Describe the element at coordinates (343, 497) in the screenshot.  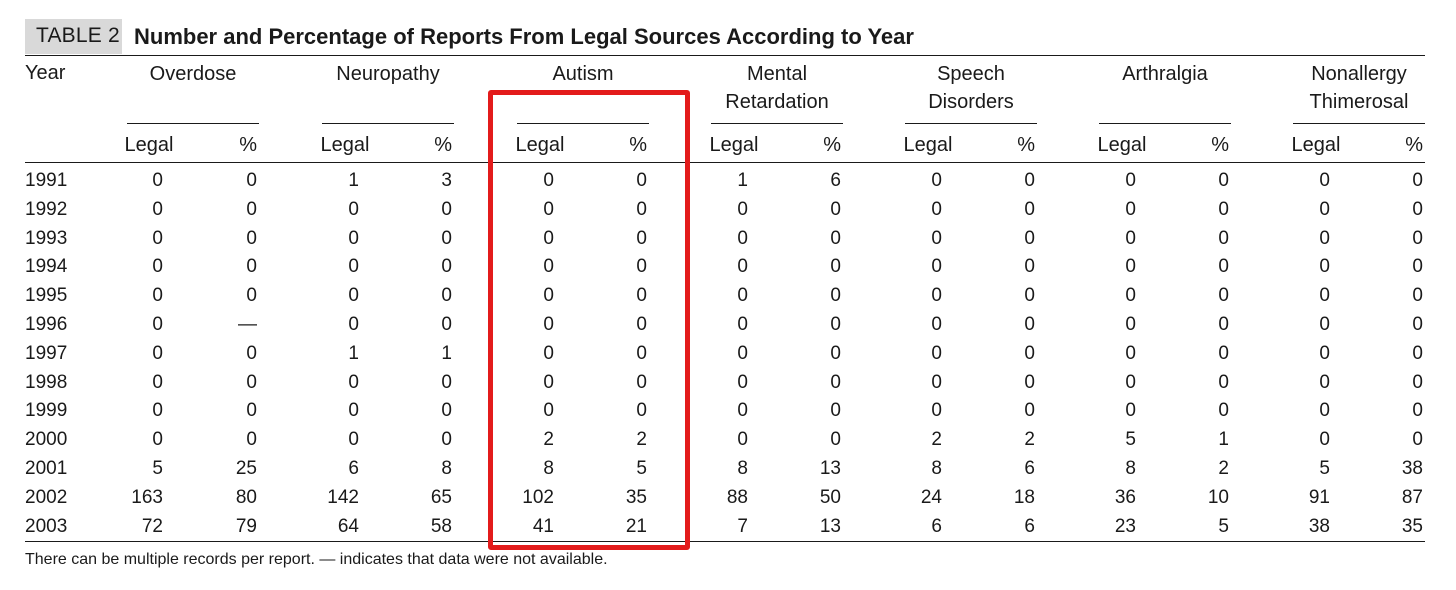
I see `legal-count-cell: 142` at that location.